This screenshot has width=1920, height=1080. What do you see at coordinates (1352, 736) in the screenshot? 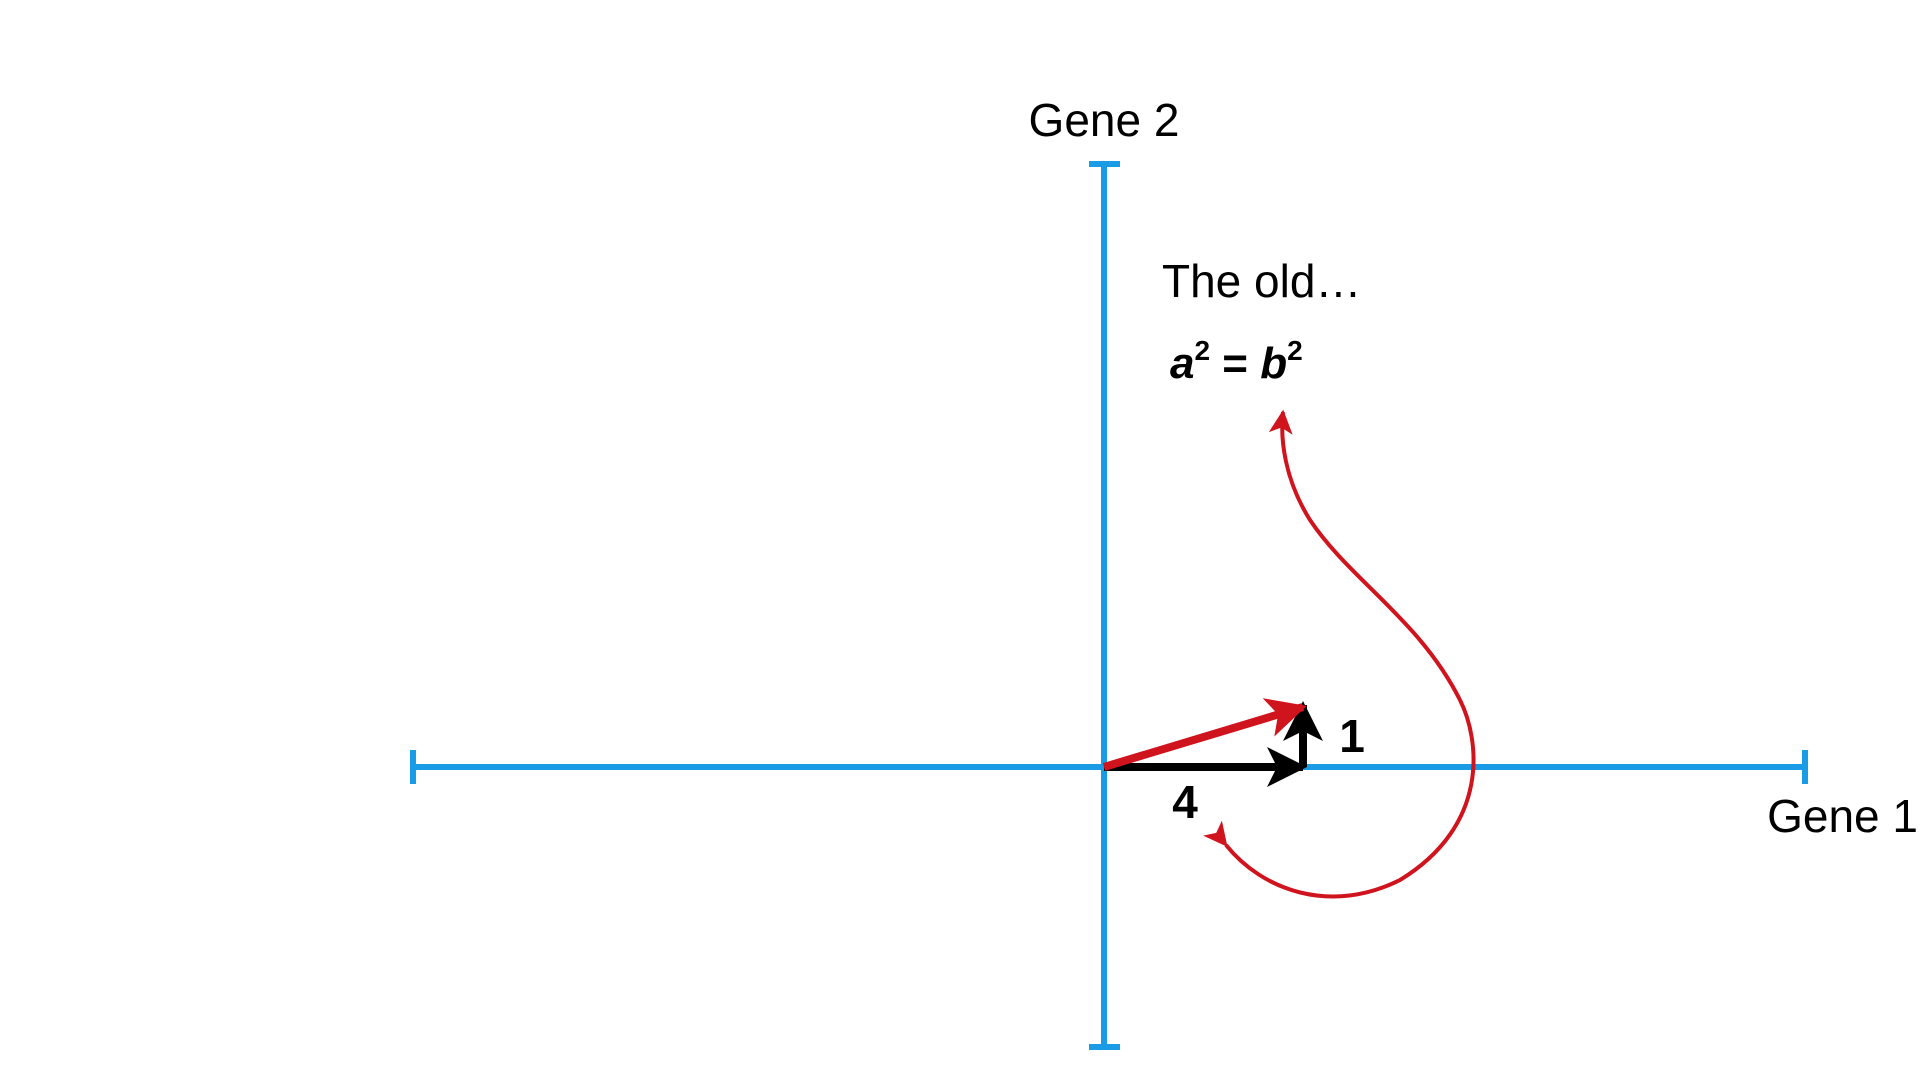
I see `vertical-component-label: 1` at bounding box center [1352, 736].